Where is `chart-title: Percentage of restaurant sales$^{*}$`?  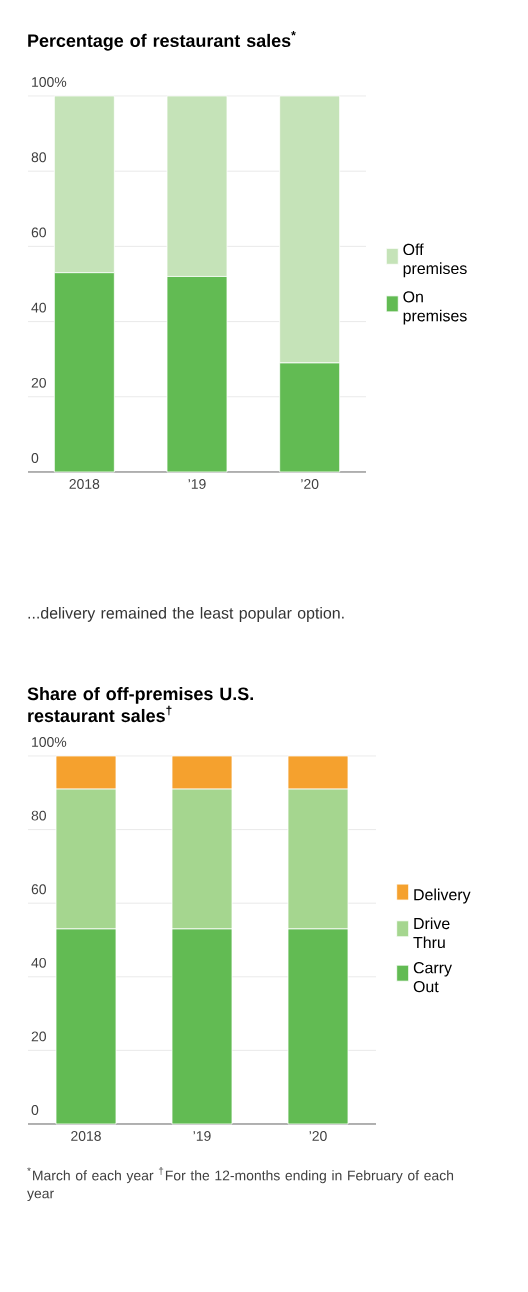
chart-title: Percentage of restaurant sales$^{*}$ is located at coordinates (162, 41).